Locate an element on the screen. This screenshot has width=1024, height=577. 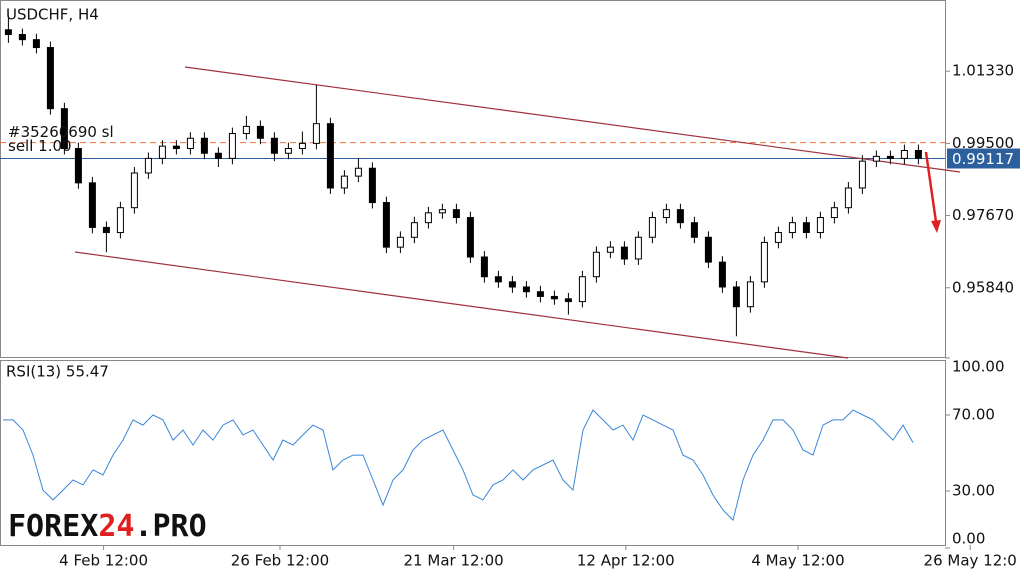
x-tick-label: 26 May 12:0 is located at coordinates (970, 561).